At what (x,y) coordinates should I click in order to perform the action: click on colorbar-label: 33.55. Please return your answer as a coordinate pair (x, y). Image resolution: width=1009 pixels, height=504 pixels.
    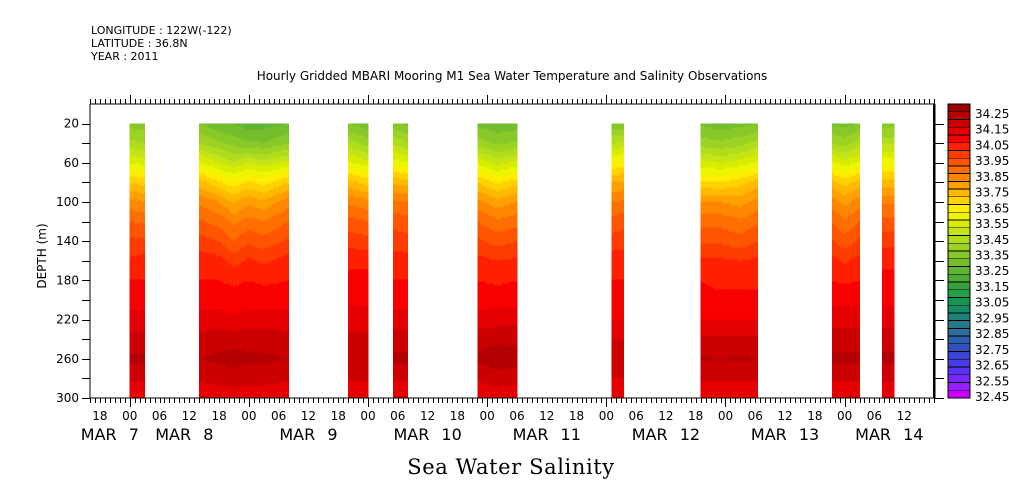
    Looking at the image, I should click on (992, 224).